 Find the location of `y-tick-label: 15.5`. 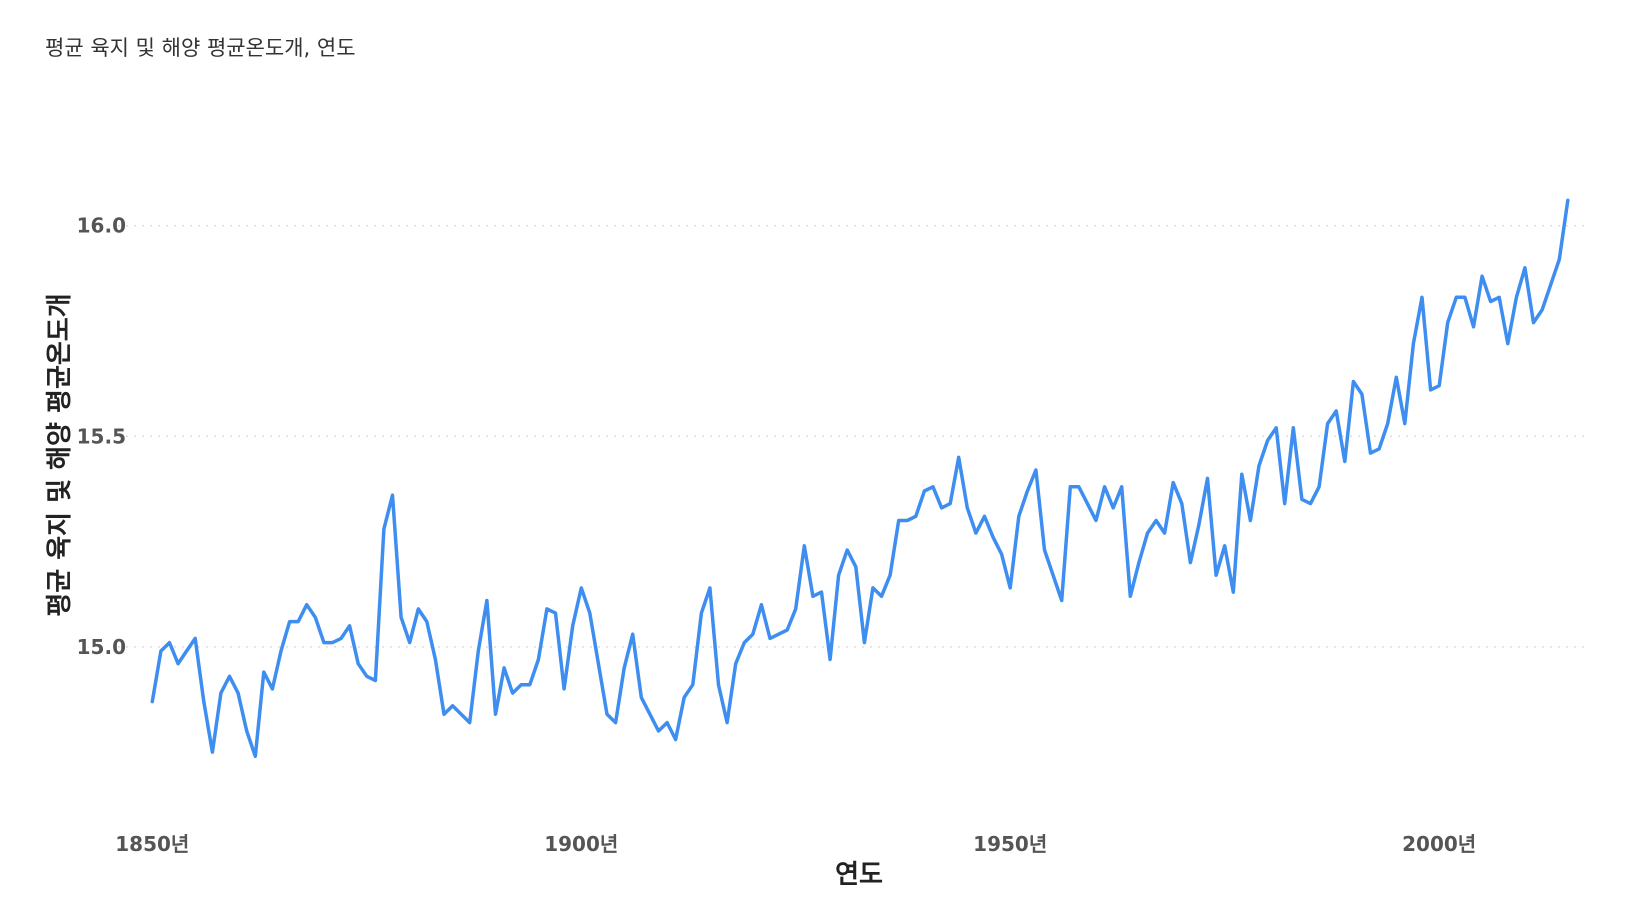

y-tick-label: 15.5 is located at coordinates (101, 436).